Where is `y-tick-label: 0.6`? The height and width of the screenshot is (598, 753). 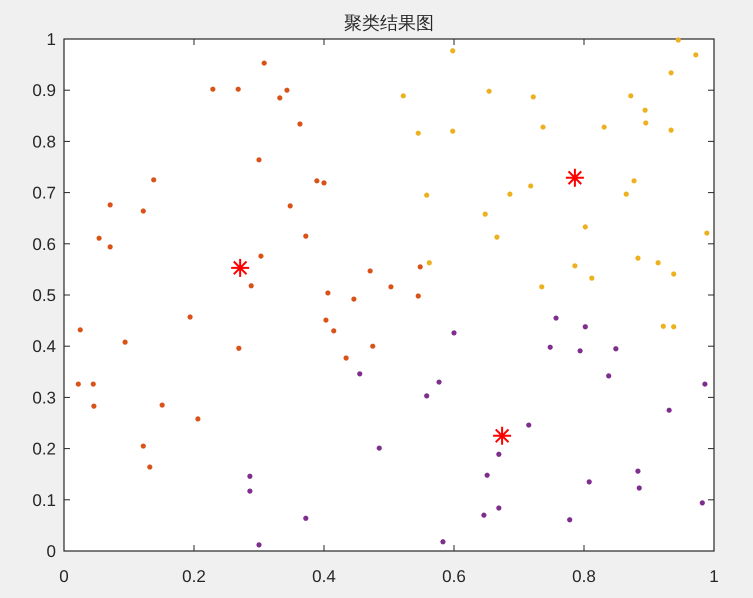 y-tick-label: 0.6 is located at coordinates (44, 244).